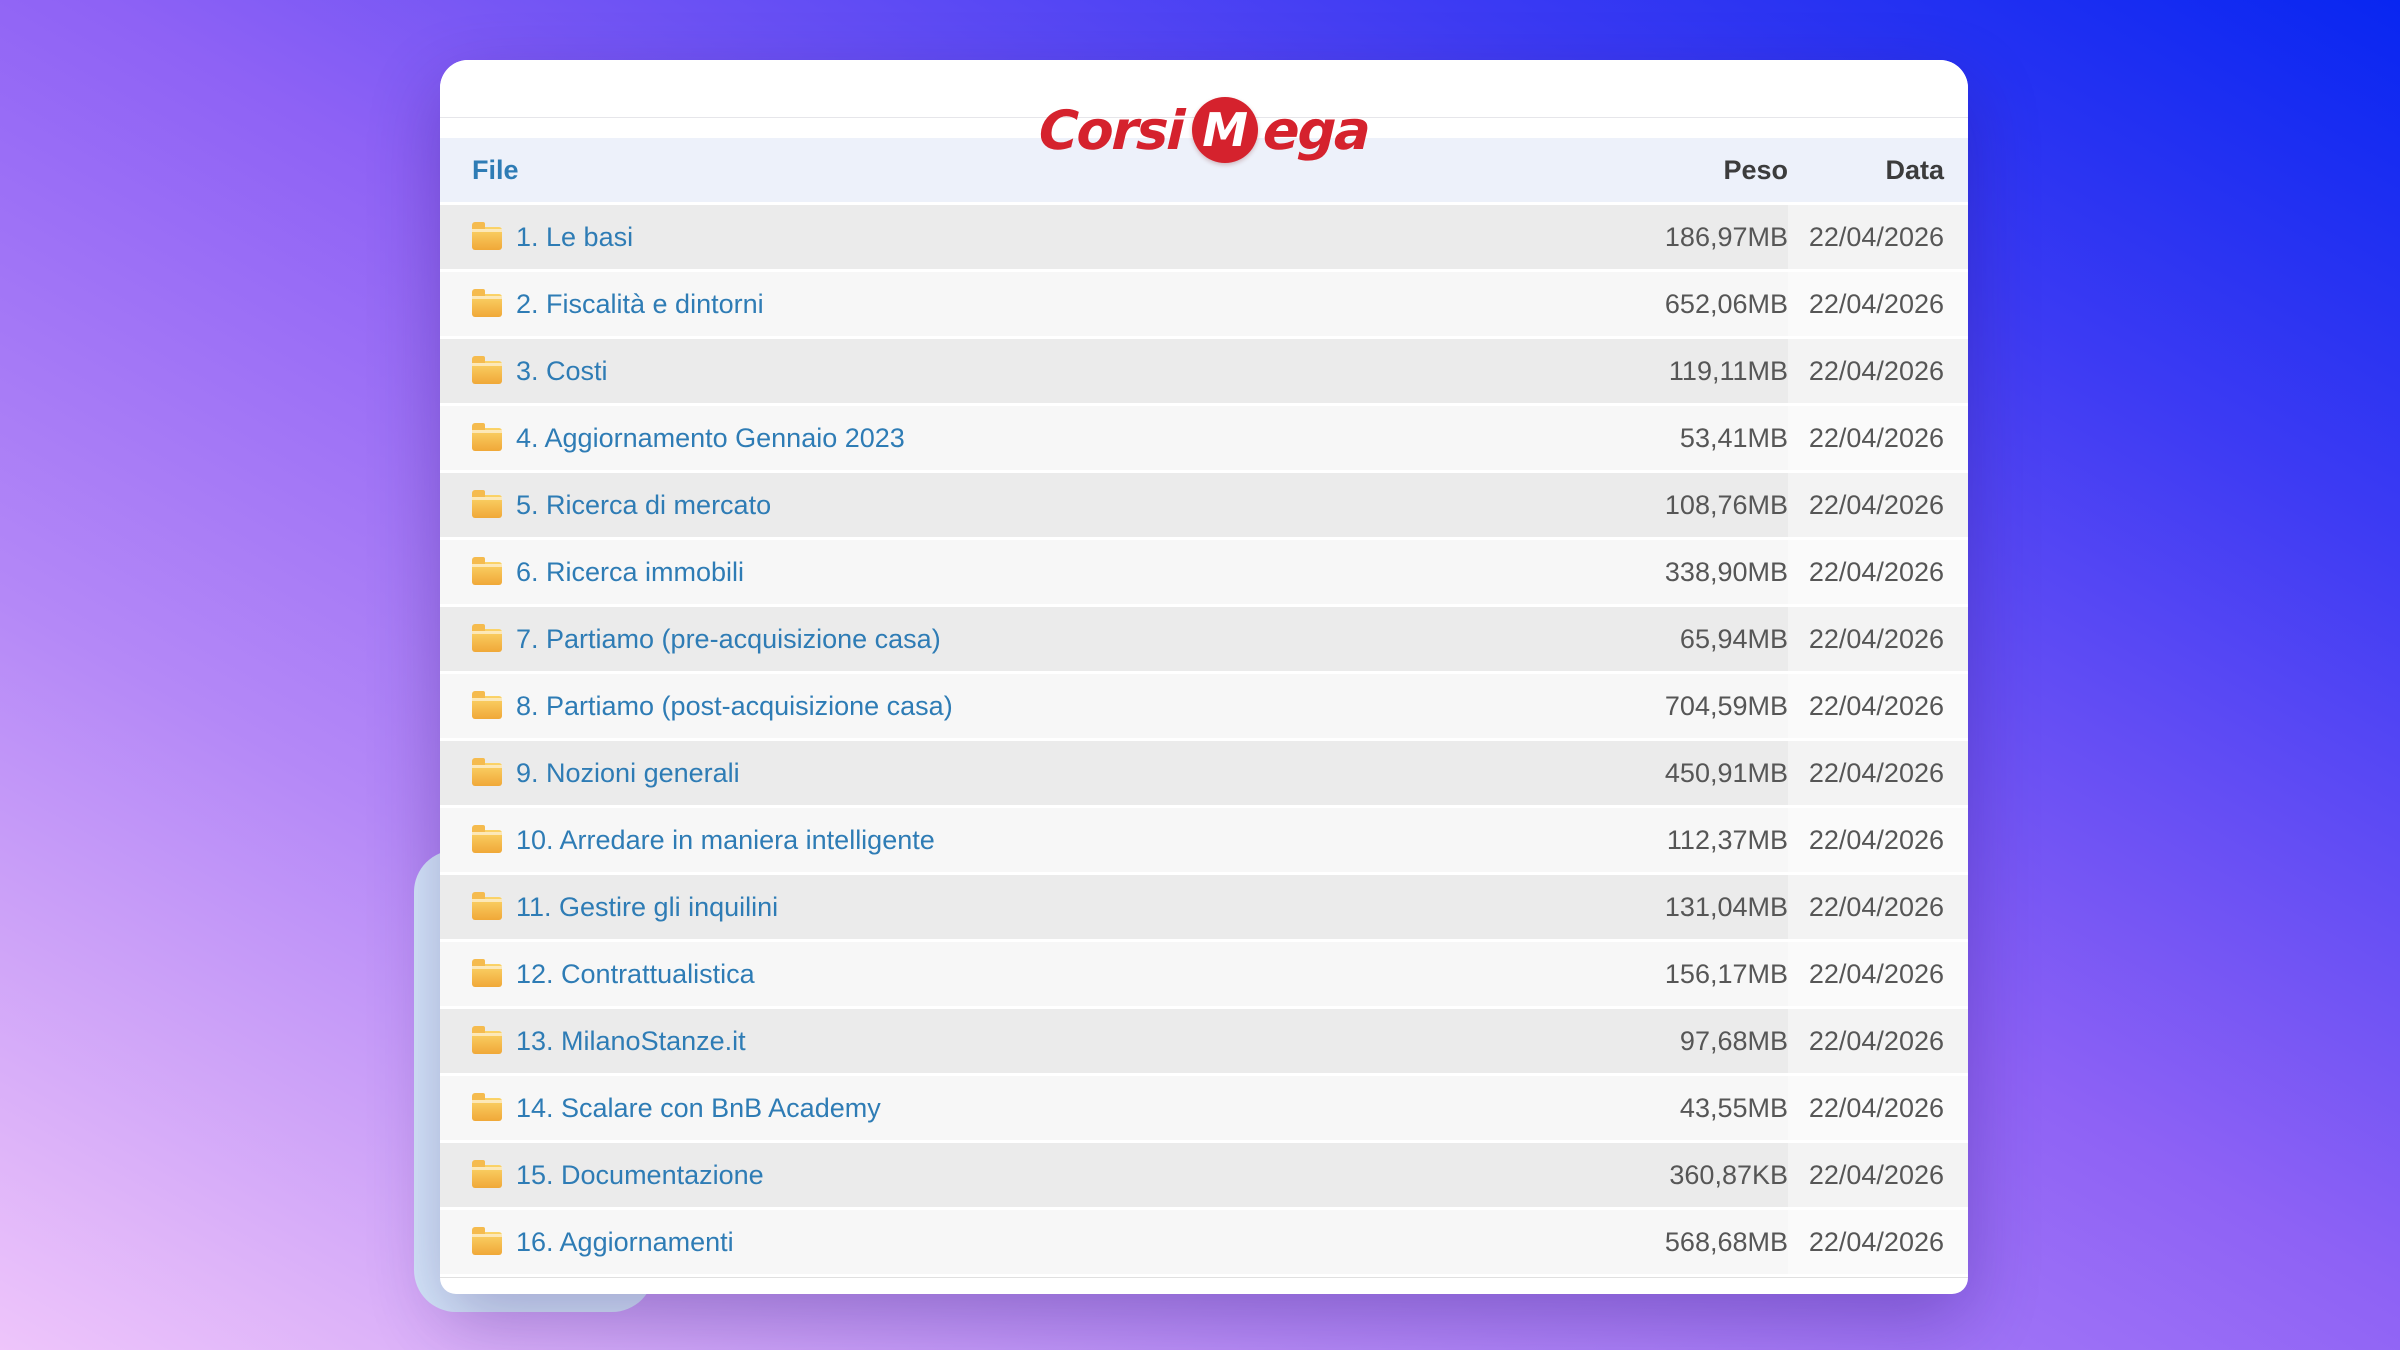 This screenshot has height=1350, width=2400. What do you see at coordinates (1733, 638) in the screenshot?
I see `file-size: 65,94MB` at bounding box center [1733, 638].